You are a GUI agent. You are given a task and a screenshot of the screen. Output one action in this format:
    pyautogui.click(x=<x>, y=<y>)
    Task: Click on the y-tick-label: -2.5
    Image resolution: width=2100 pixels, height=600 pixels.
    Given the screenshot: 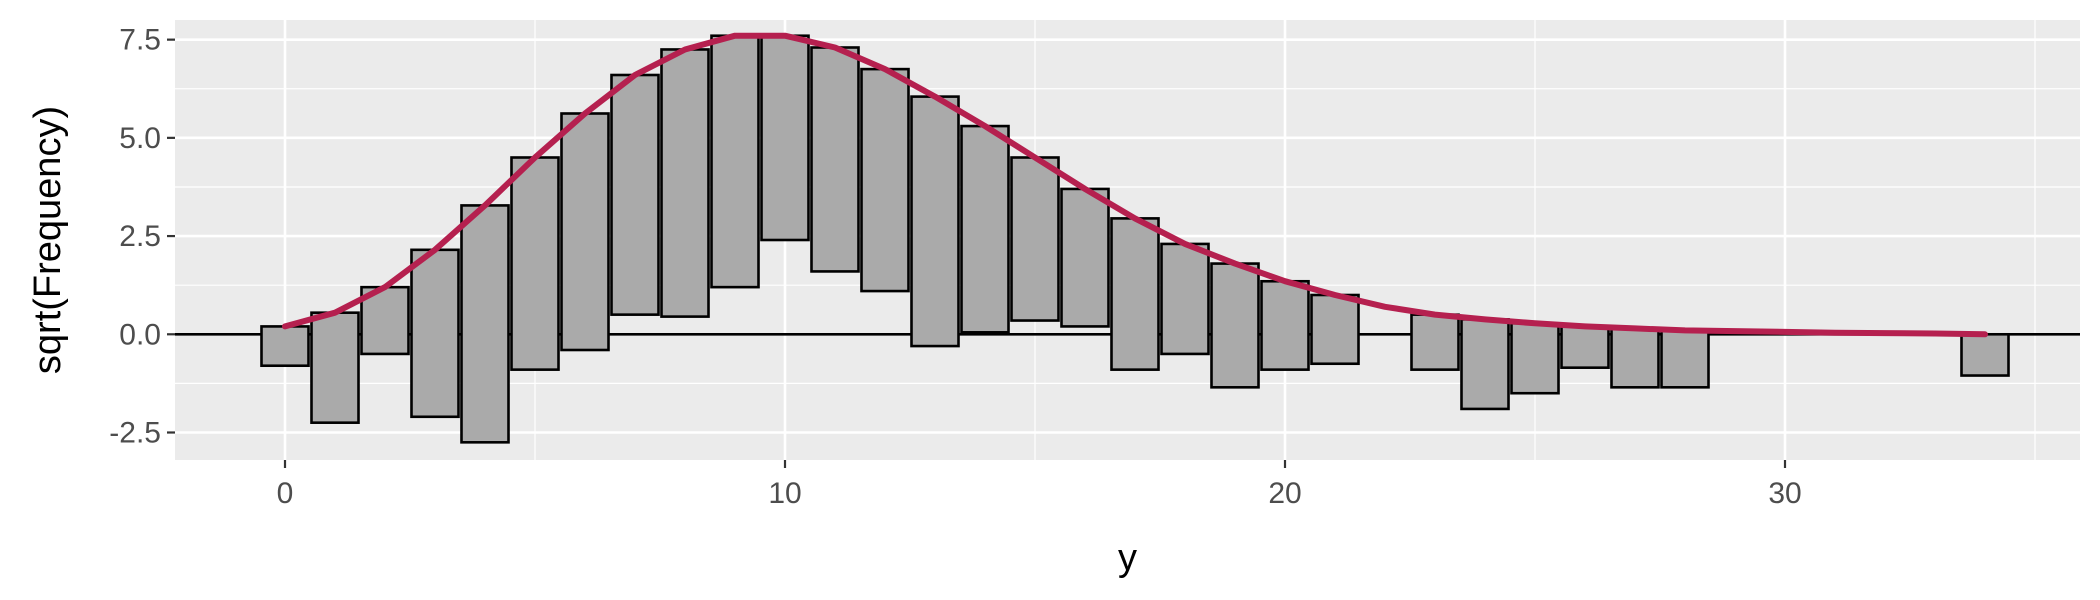 What is the action you would take?
    pyautogui.click(x=135, y=433)
    